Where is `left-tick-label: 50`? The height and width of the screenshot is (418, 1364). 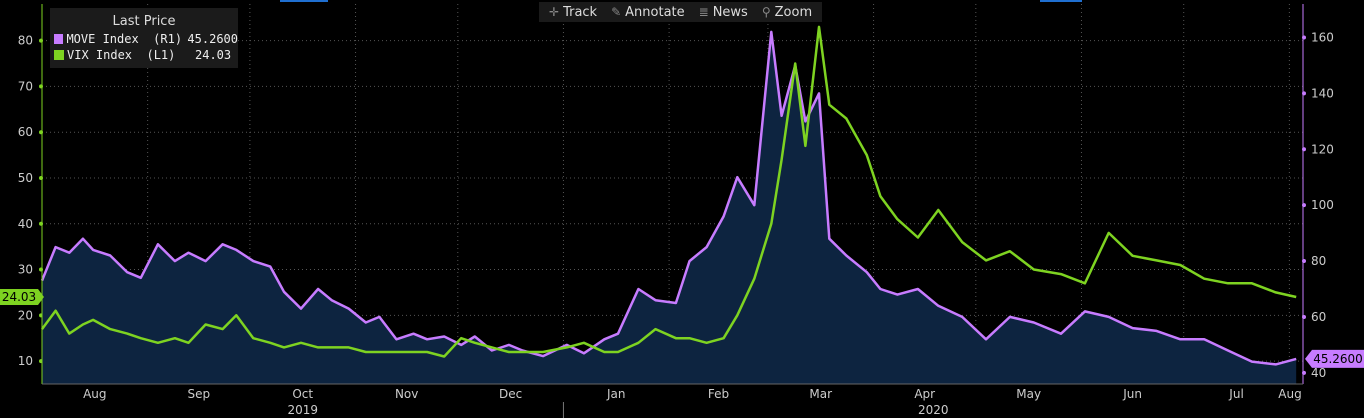
left-tick-label: 50 is located at coordinates (25, 178).